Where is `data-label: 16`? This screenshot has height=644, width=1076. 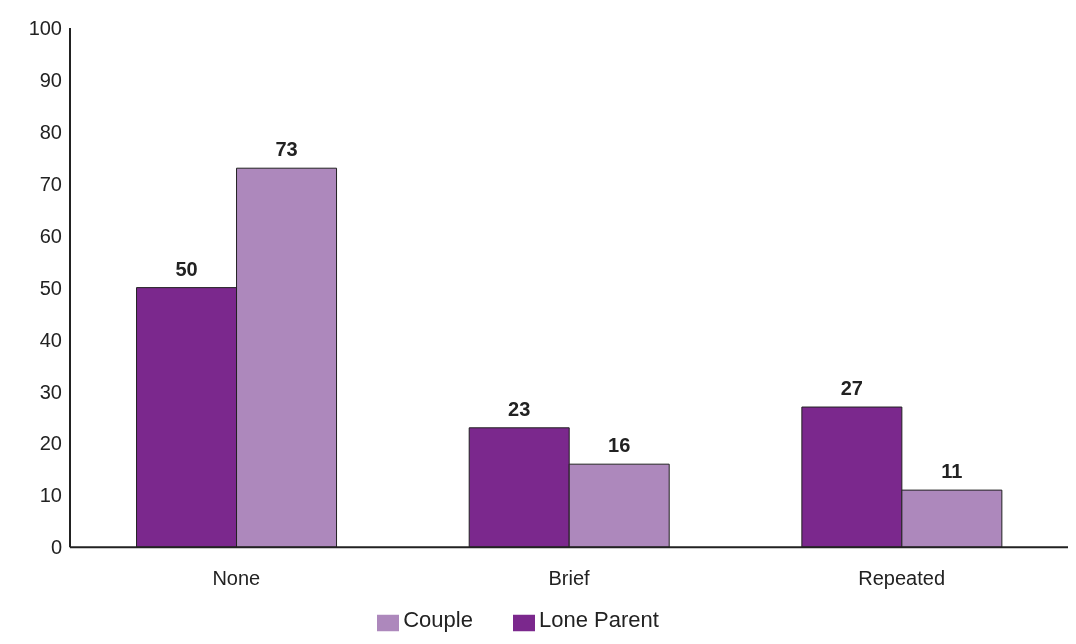 data-label: 16 is located at coordinates (619, 445).